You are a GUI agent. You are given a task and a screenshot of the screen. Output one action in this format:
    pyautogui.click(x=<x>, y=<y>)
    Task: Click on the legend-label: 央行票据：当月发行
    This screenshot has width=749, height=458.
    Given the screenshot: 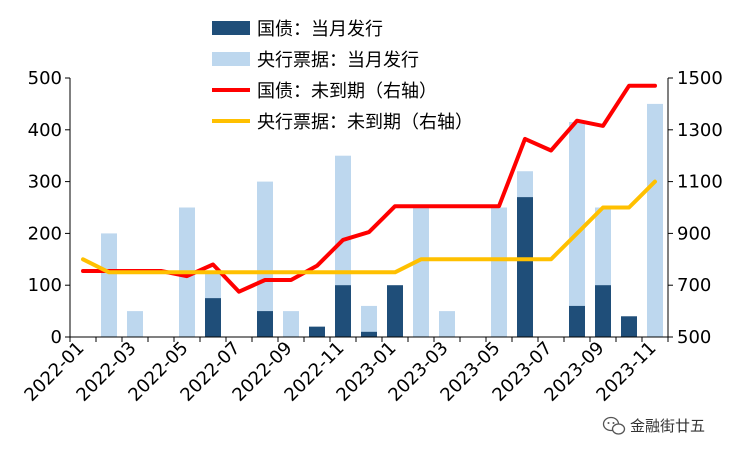 What is the action you would take?
    pyautogui.click(x=338, y=60)
    